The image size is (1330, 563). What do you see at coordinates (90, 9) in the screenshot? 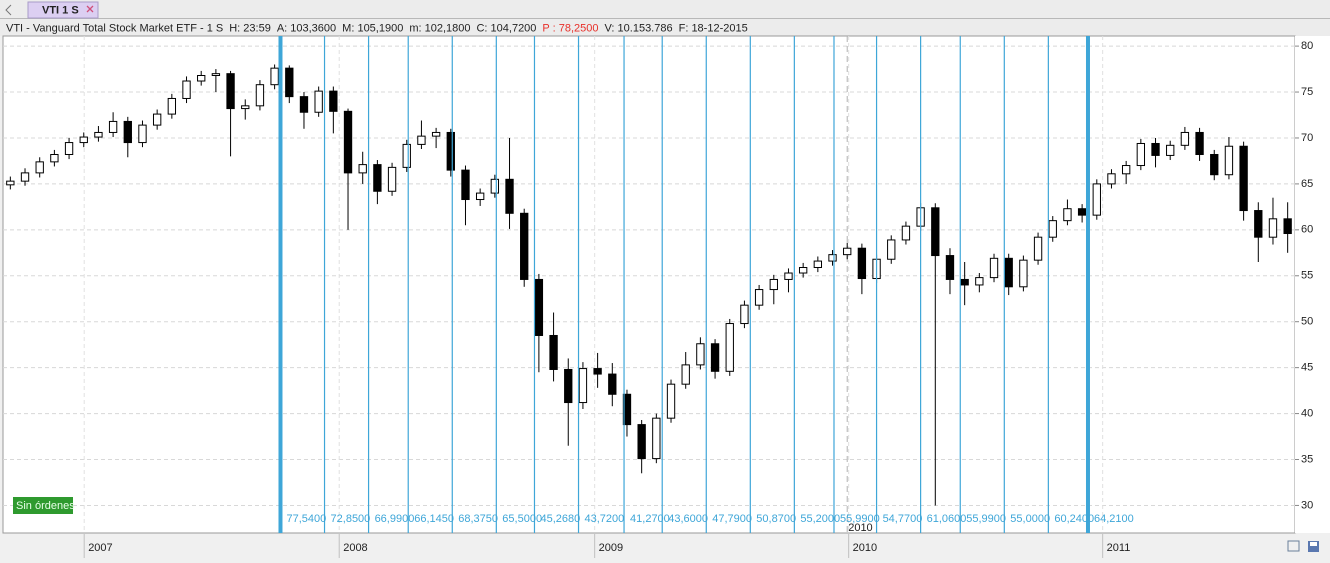
I see `tab-close` at bounding box center [90, 9].